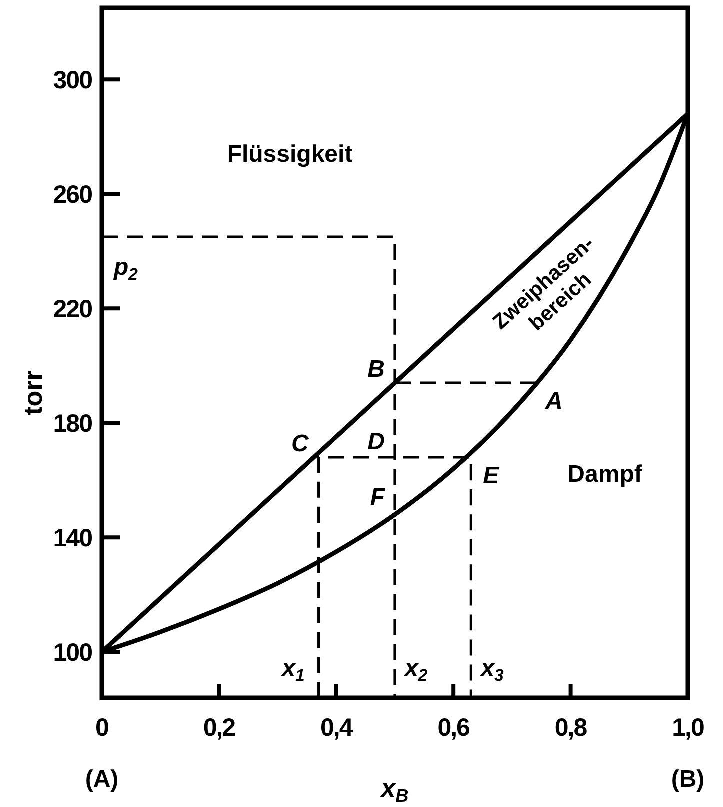 Image resolution: width=723 pixels, height=807 pixels. What do you see at coordinates (337, 728) in the screenshot?
I see `x-tick-label: 0,4` at bounding box center [337, 728].